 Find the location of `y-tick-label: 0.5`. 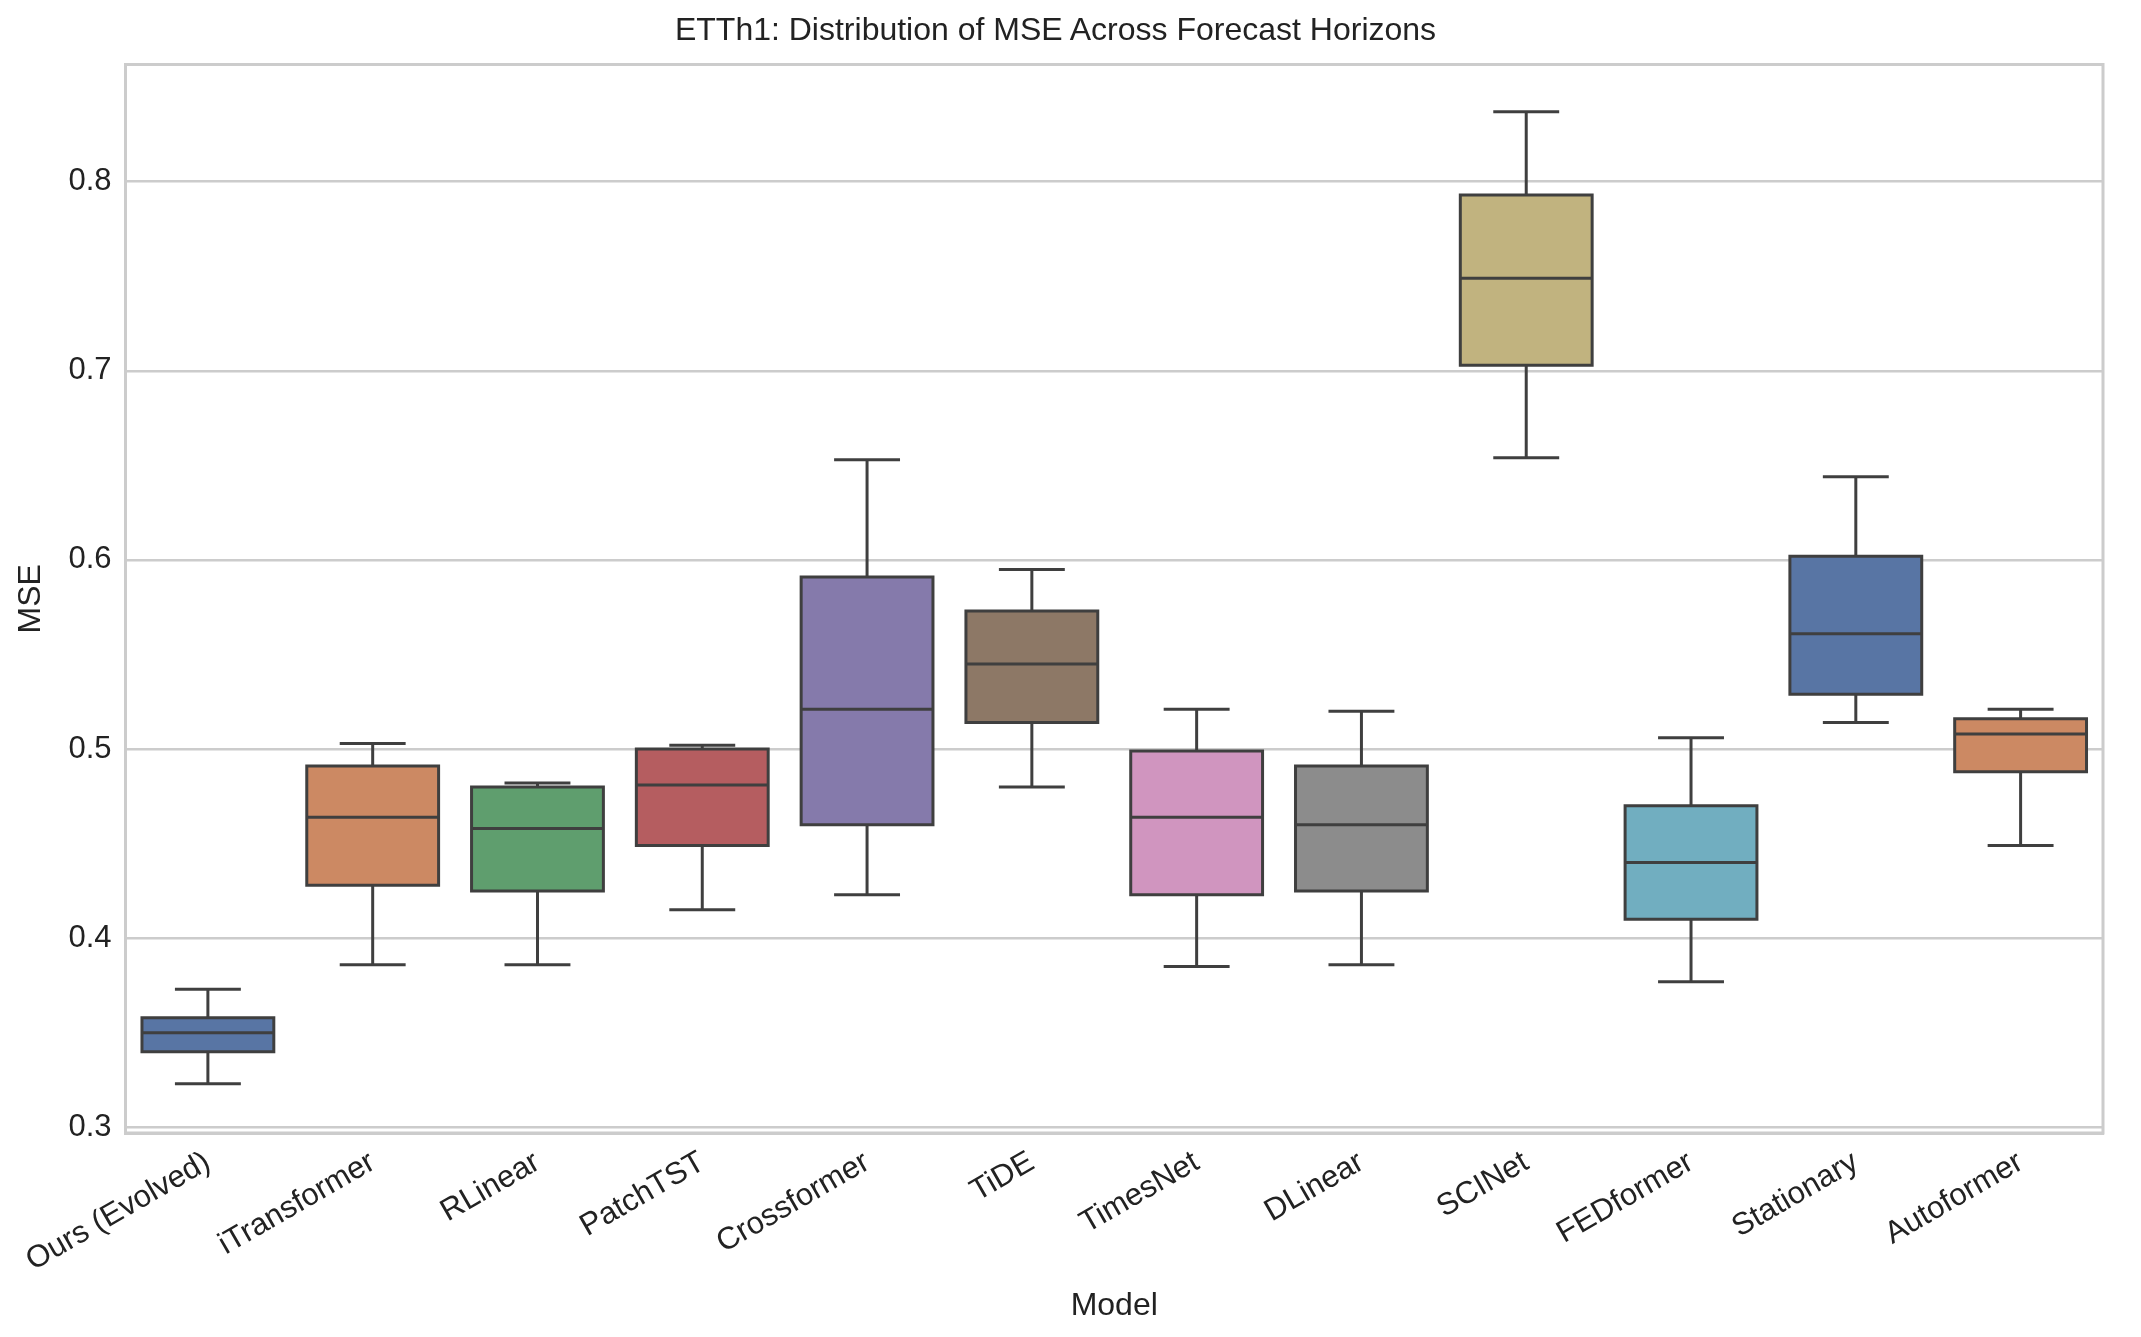

y-tick-label: 0.5 is located at coordinates (90, 747).